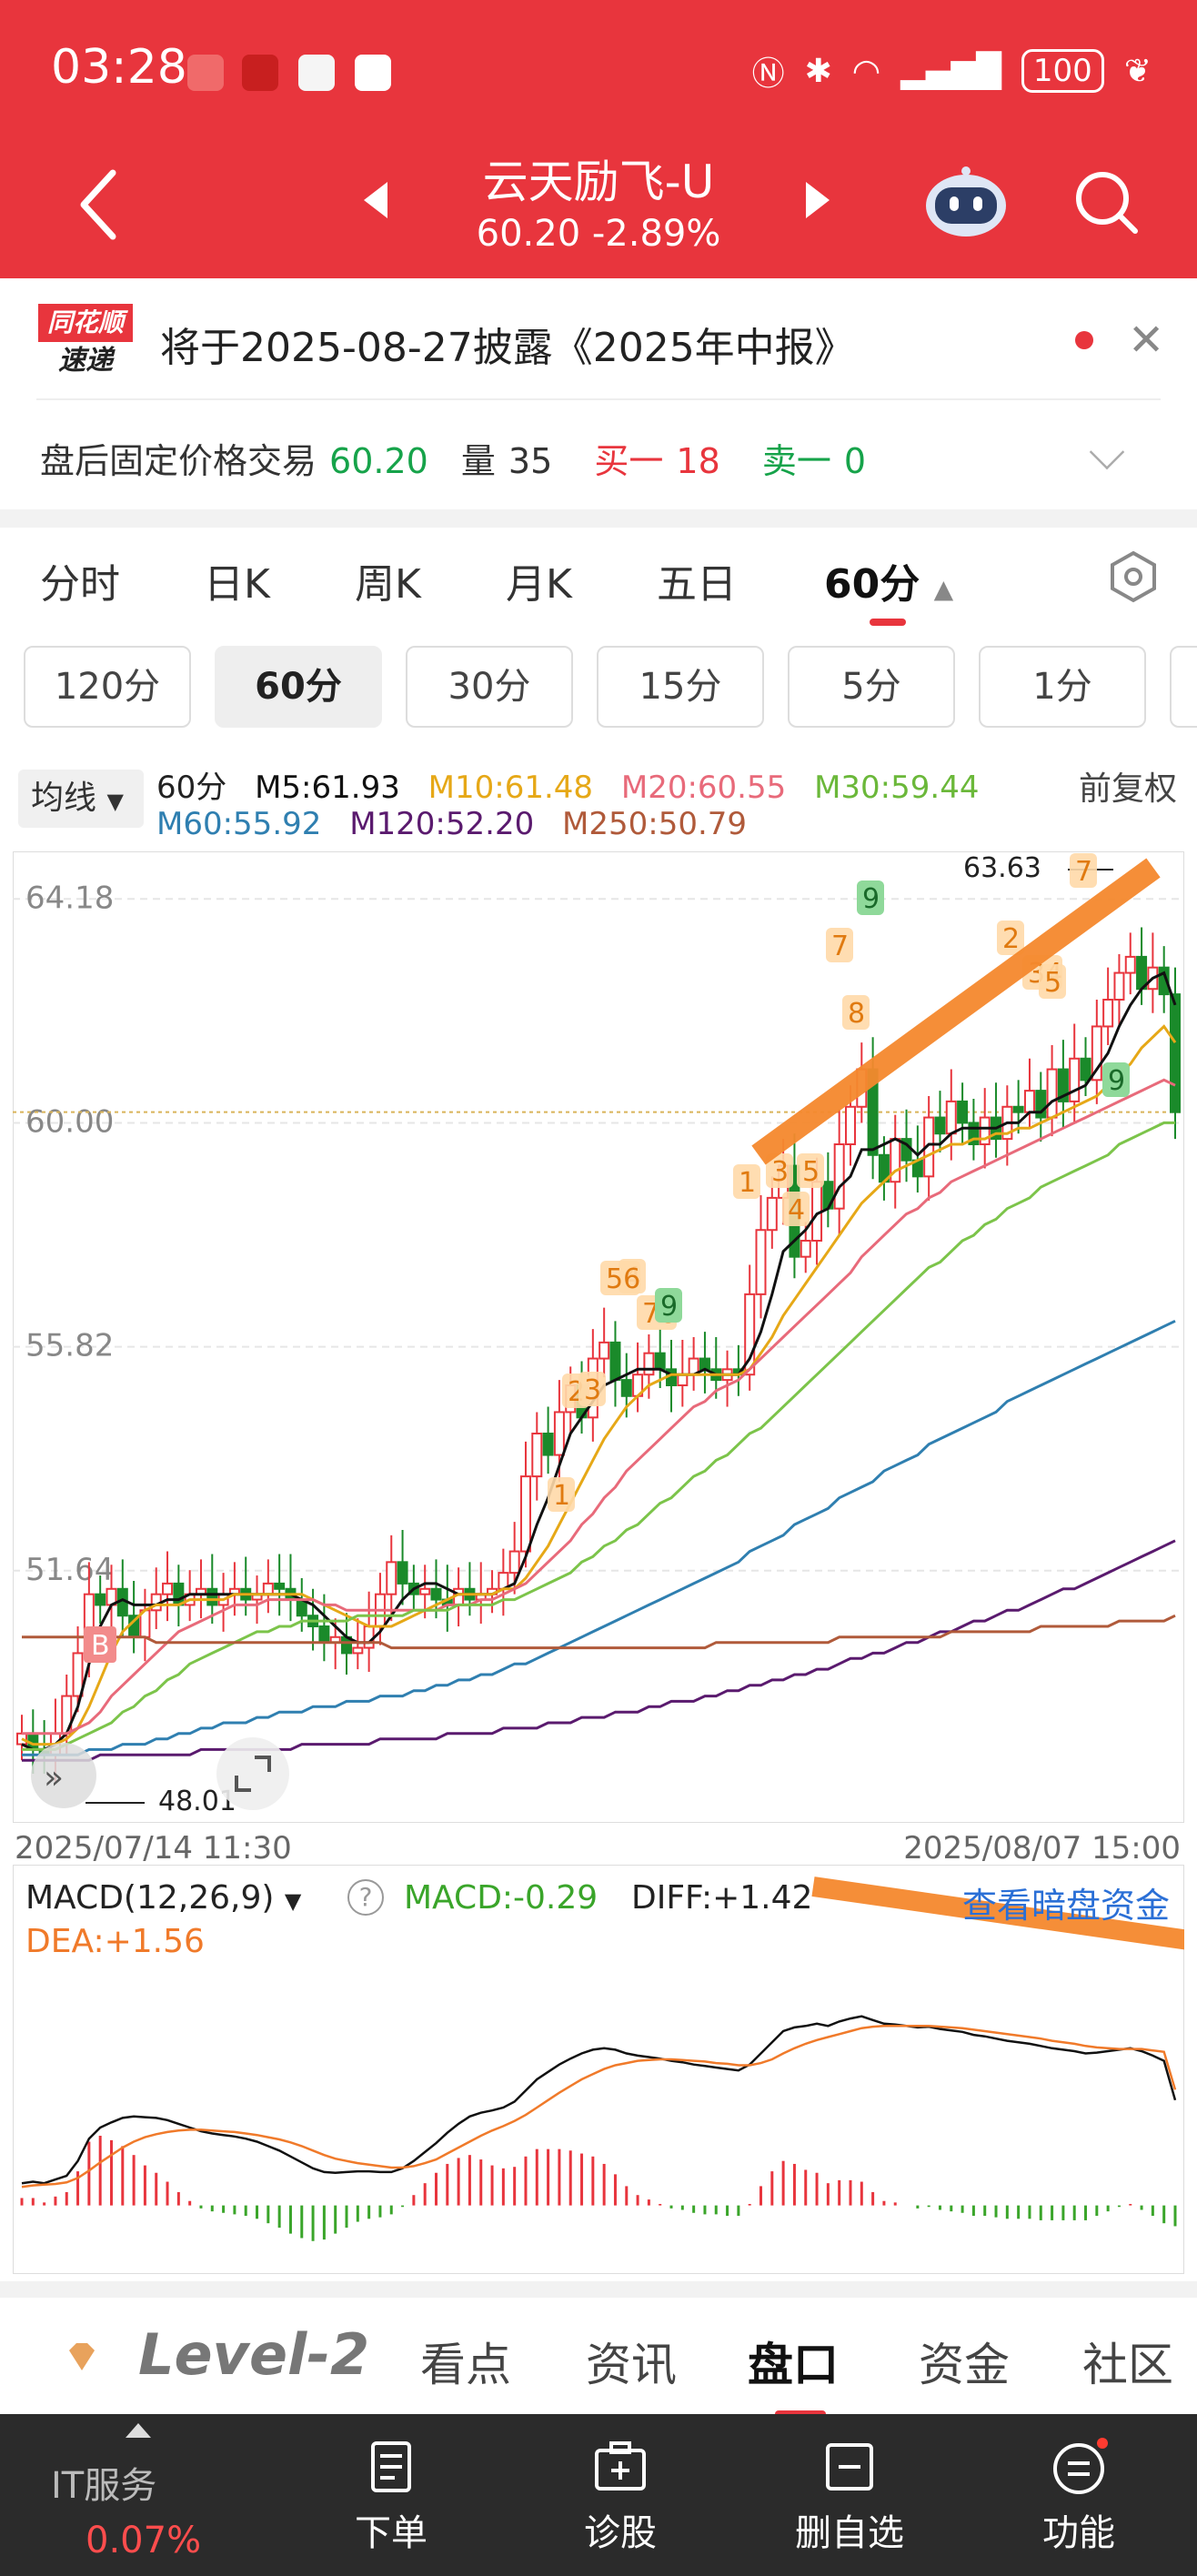  What do you see at coordinates (252, 1773) in the screenshot?
I see `fullscreen-button` at bounding box center [252, 1773].